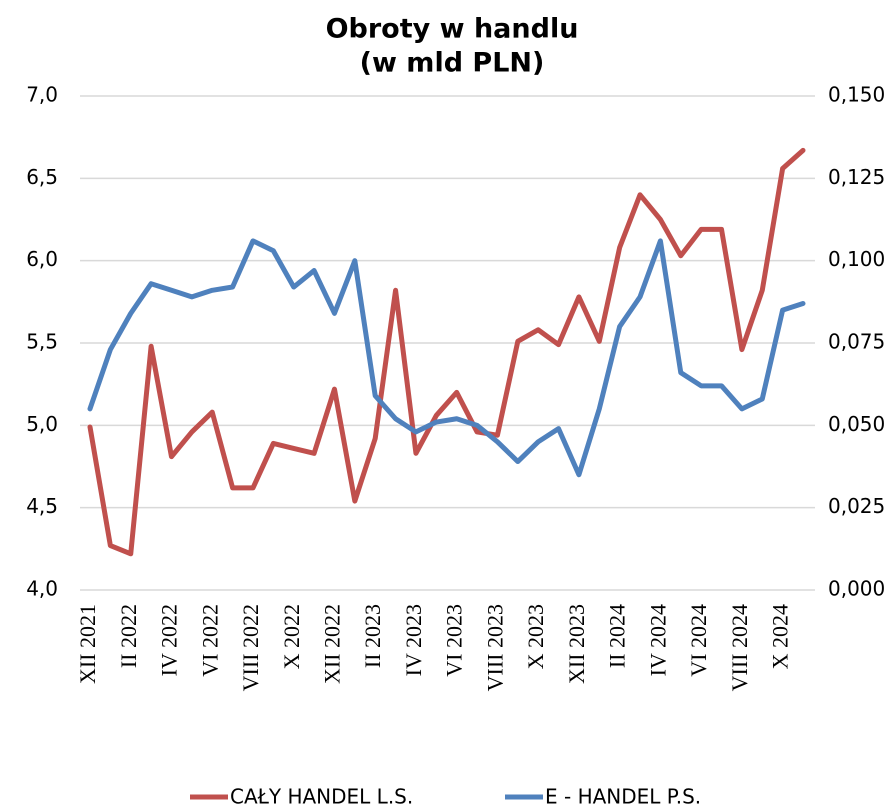  What do you see at coordinates (739, 647) in the screenshot?
I see `x-tick-label: VIII 2024` at bounding box center [739, 647].